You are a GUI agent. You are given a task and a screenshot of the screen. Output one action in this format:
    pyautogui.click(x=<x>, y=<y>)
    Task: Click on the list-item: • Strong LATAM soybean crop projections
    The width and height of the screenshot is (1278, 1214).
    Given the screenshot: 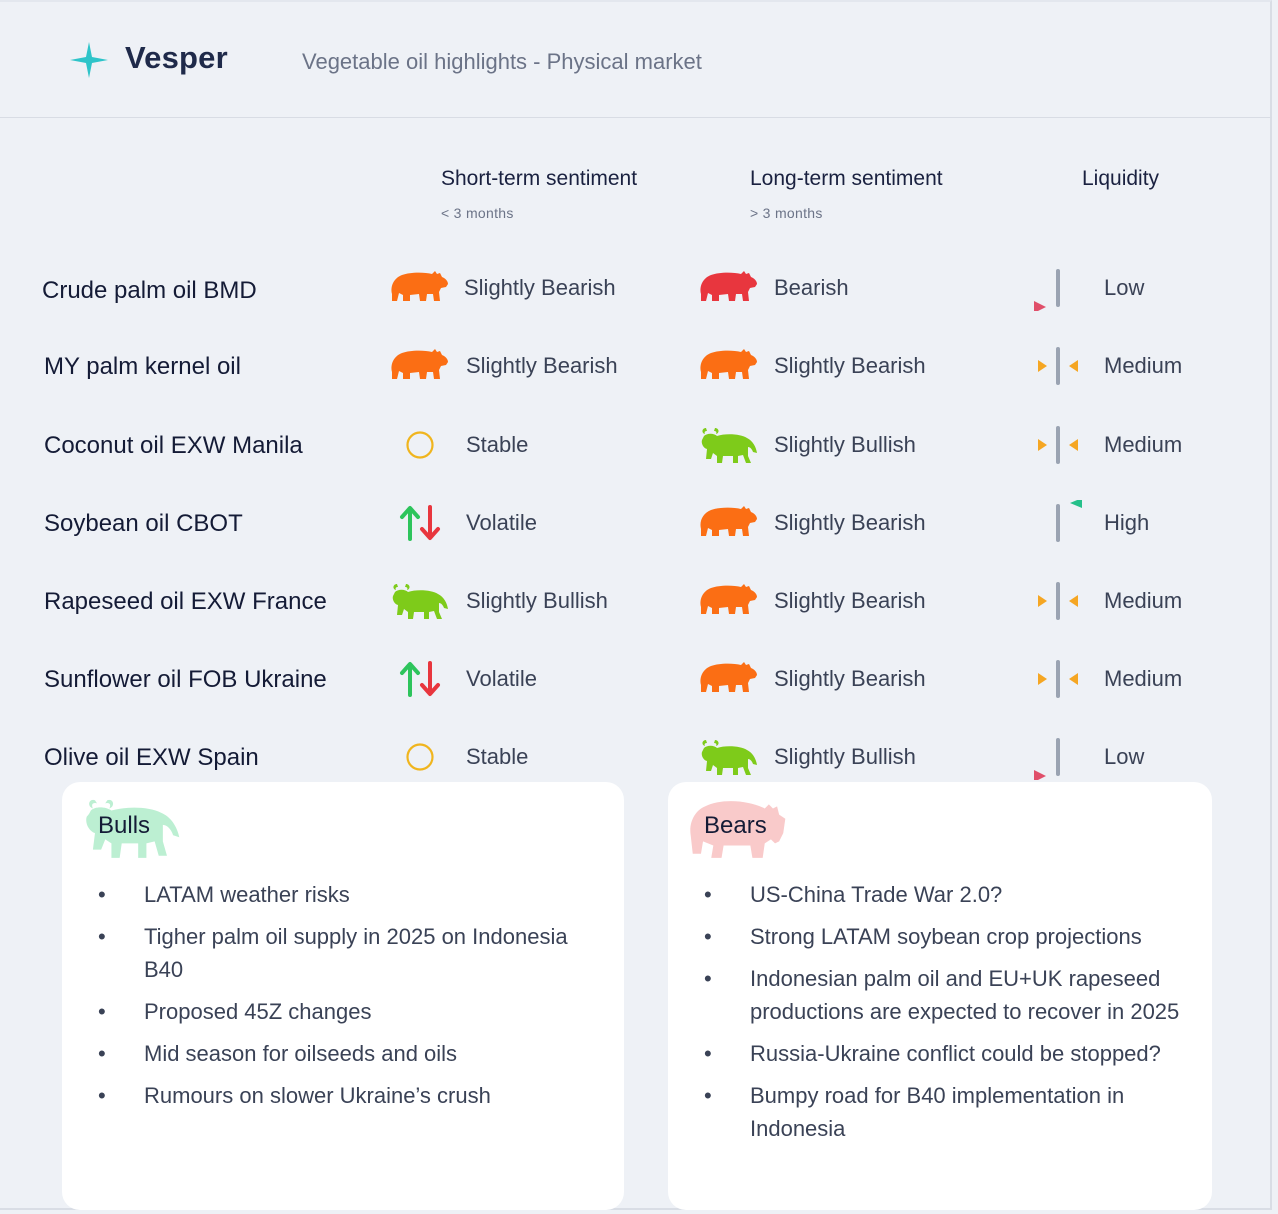 What is the action you would take?
    pyautogui.click(x=946, y=936)
    